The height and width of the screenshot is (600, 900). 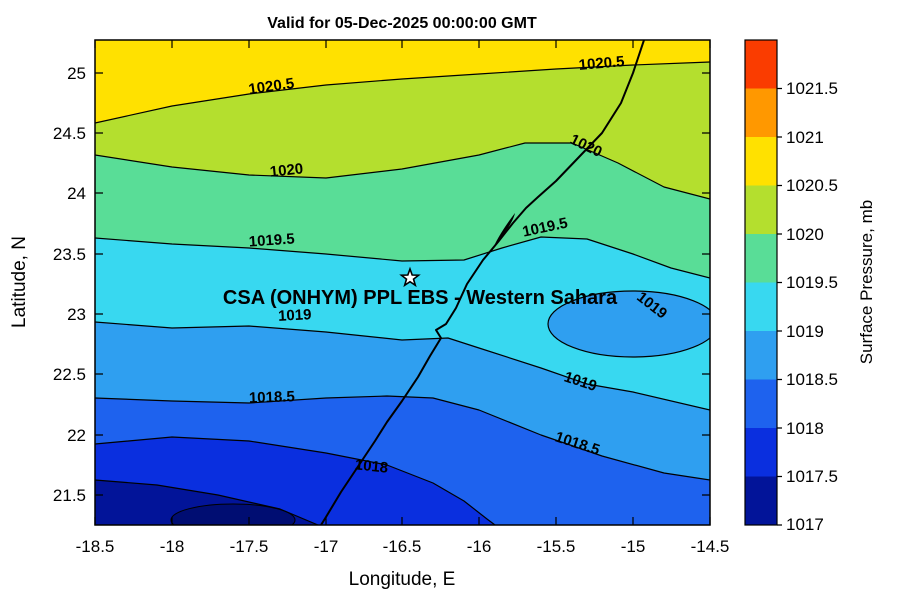 What do you see at coordinates (420, 298) in the screenshot?
I see `site-annotation: CSA (ONHYM) PPL EBS - Western Sahara` at bounding box center [420, 298].